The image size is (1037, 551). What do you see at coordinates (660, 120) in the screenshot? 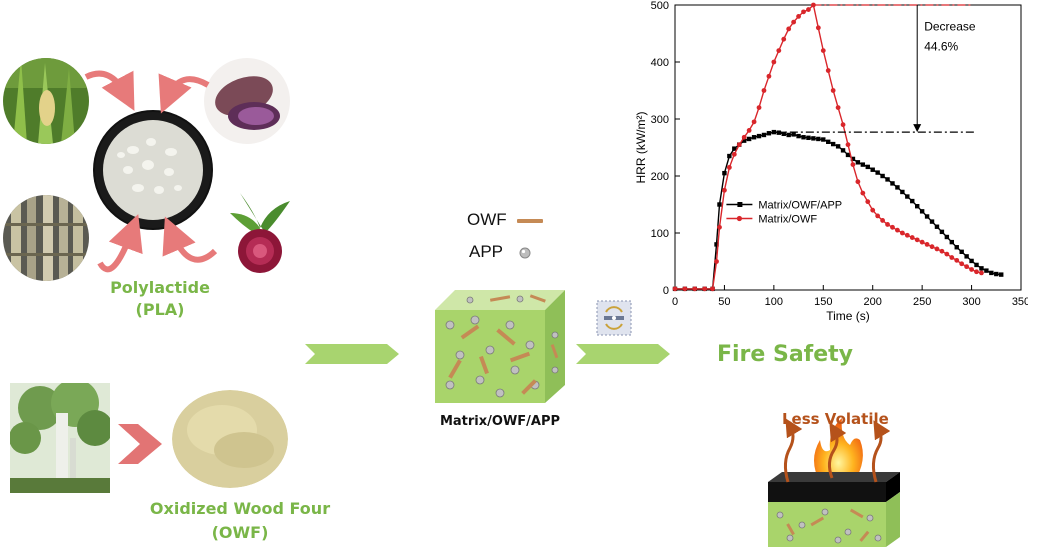
I see `y-tick-label: 300` at bounding box center [660, 120].